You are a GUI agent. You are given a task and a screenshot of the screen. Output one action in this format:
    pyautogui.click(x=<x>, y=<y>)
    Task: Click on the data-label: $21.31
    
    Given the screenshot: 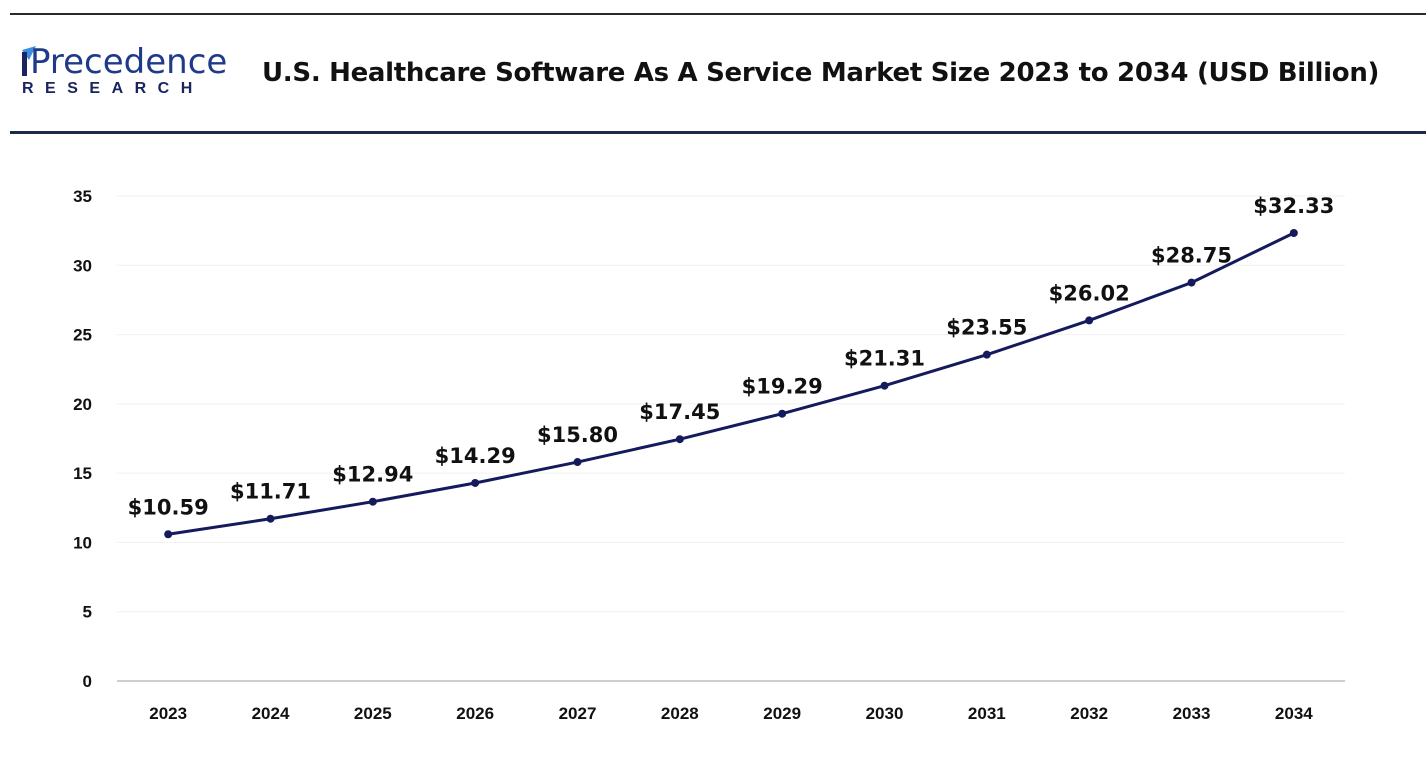 What is the action you would take?
    pyautogui.click(x=884, y=359)
    